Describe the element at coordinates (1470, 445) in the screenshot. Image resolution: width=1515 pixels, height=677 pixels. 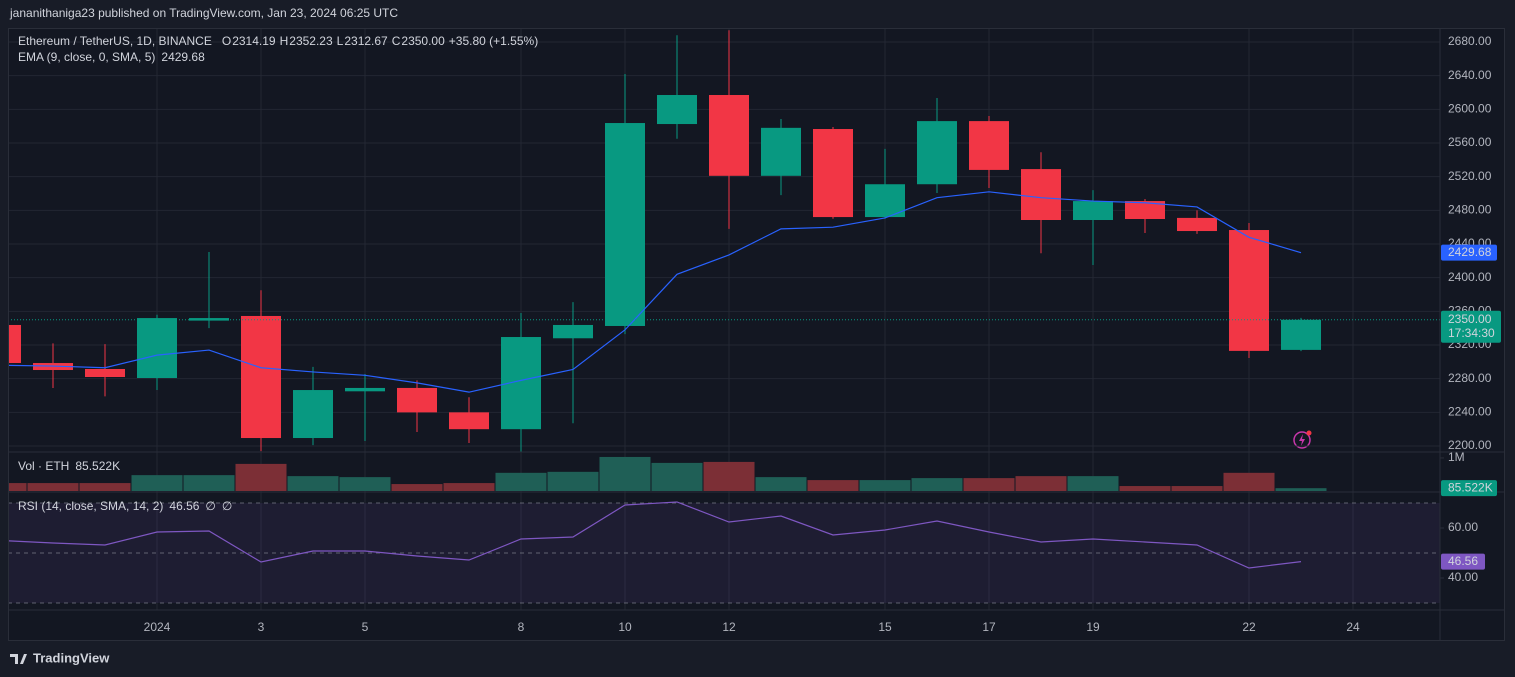
I see `y-tick-label: 2200.00` at that location.